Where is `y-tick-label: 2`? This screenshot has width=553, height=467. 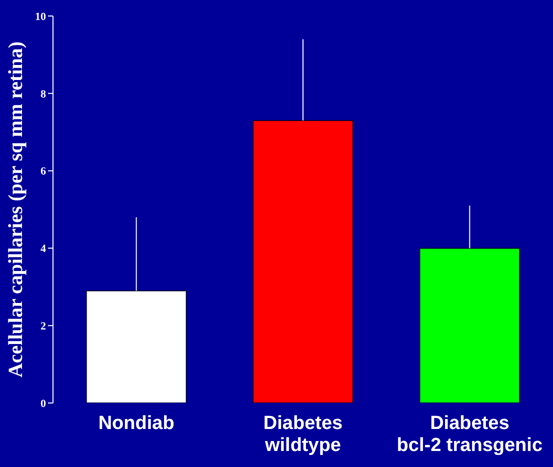 y-tick-label: 2 is located at coordinates (43, 326).